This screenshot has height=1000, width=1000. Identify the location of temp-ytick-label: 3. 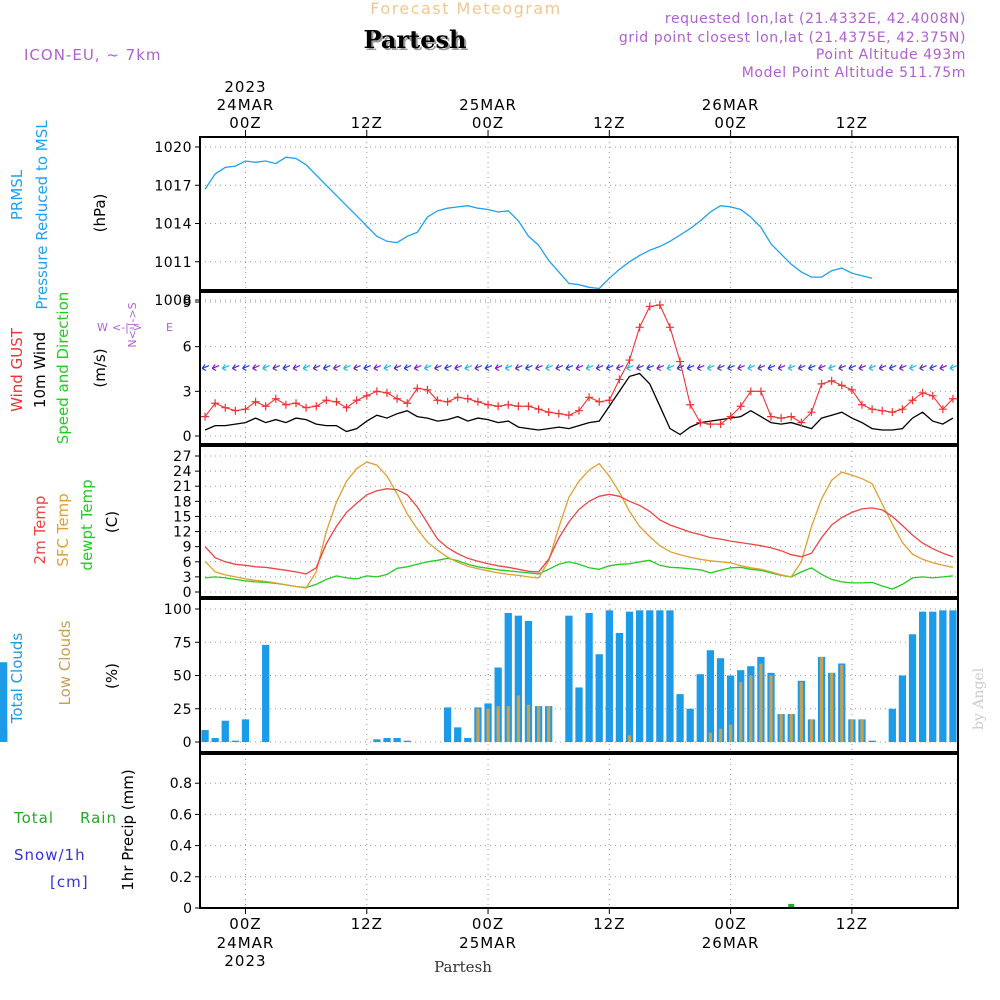
(187, 578).